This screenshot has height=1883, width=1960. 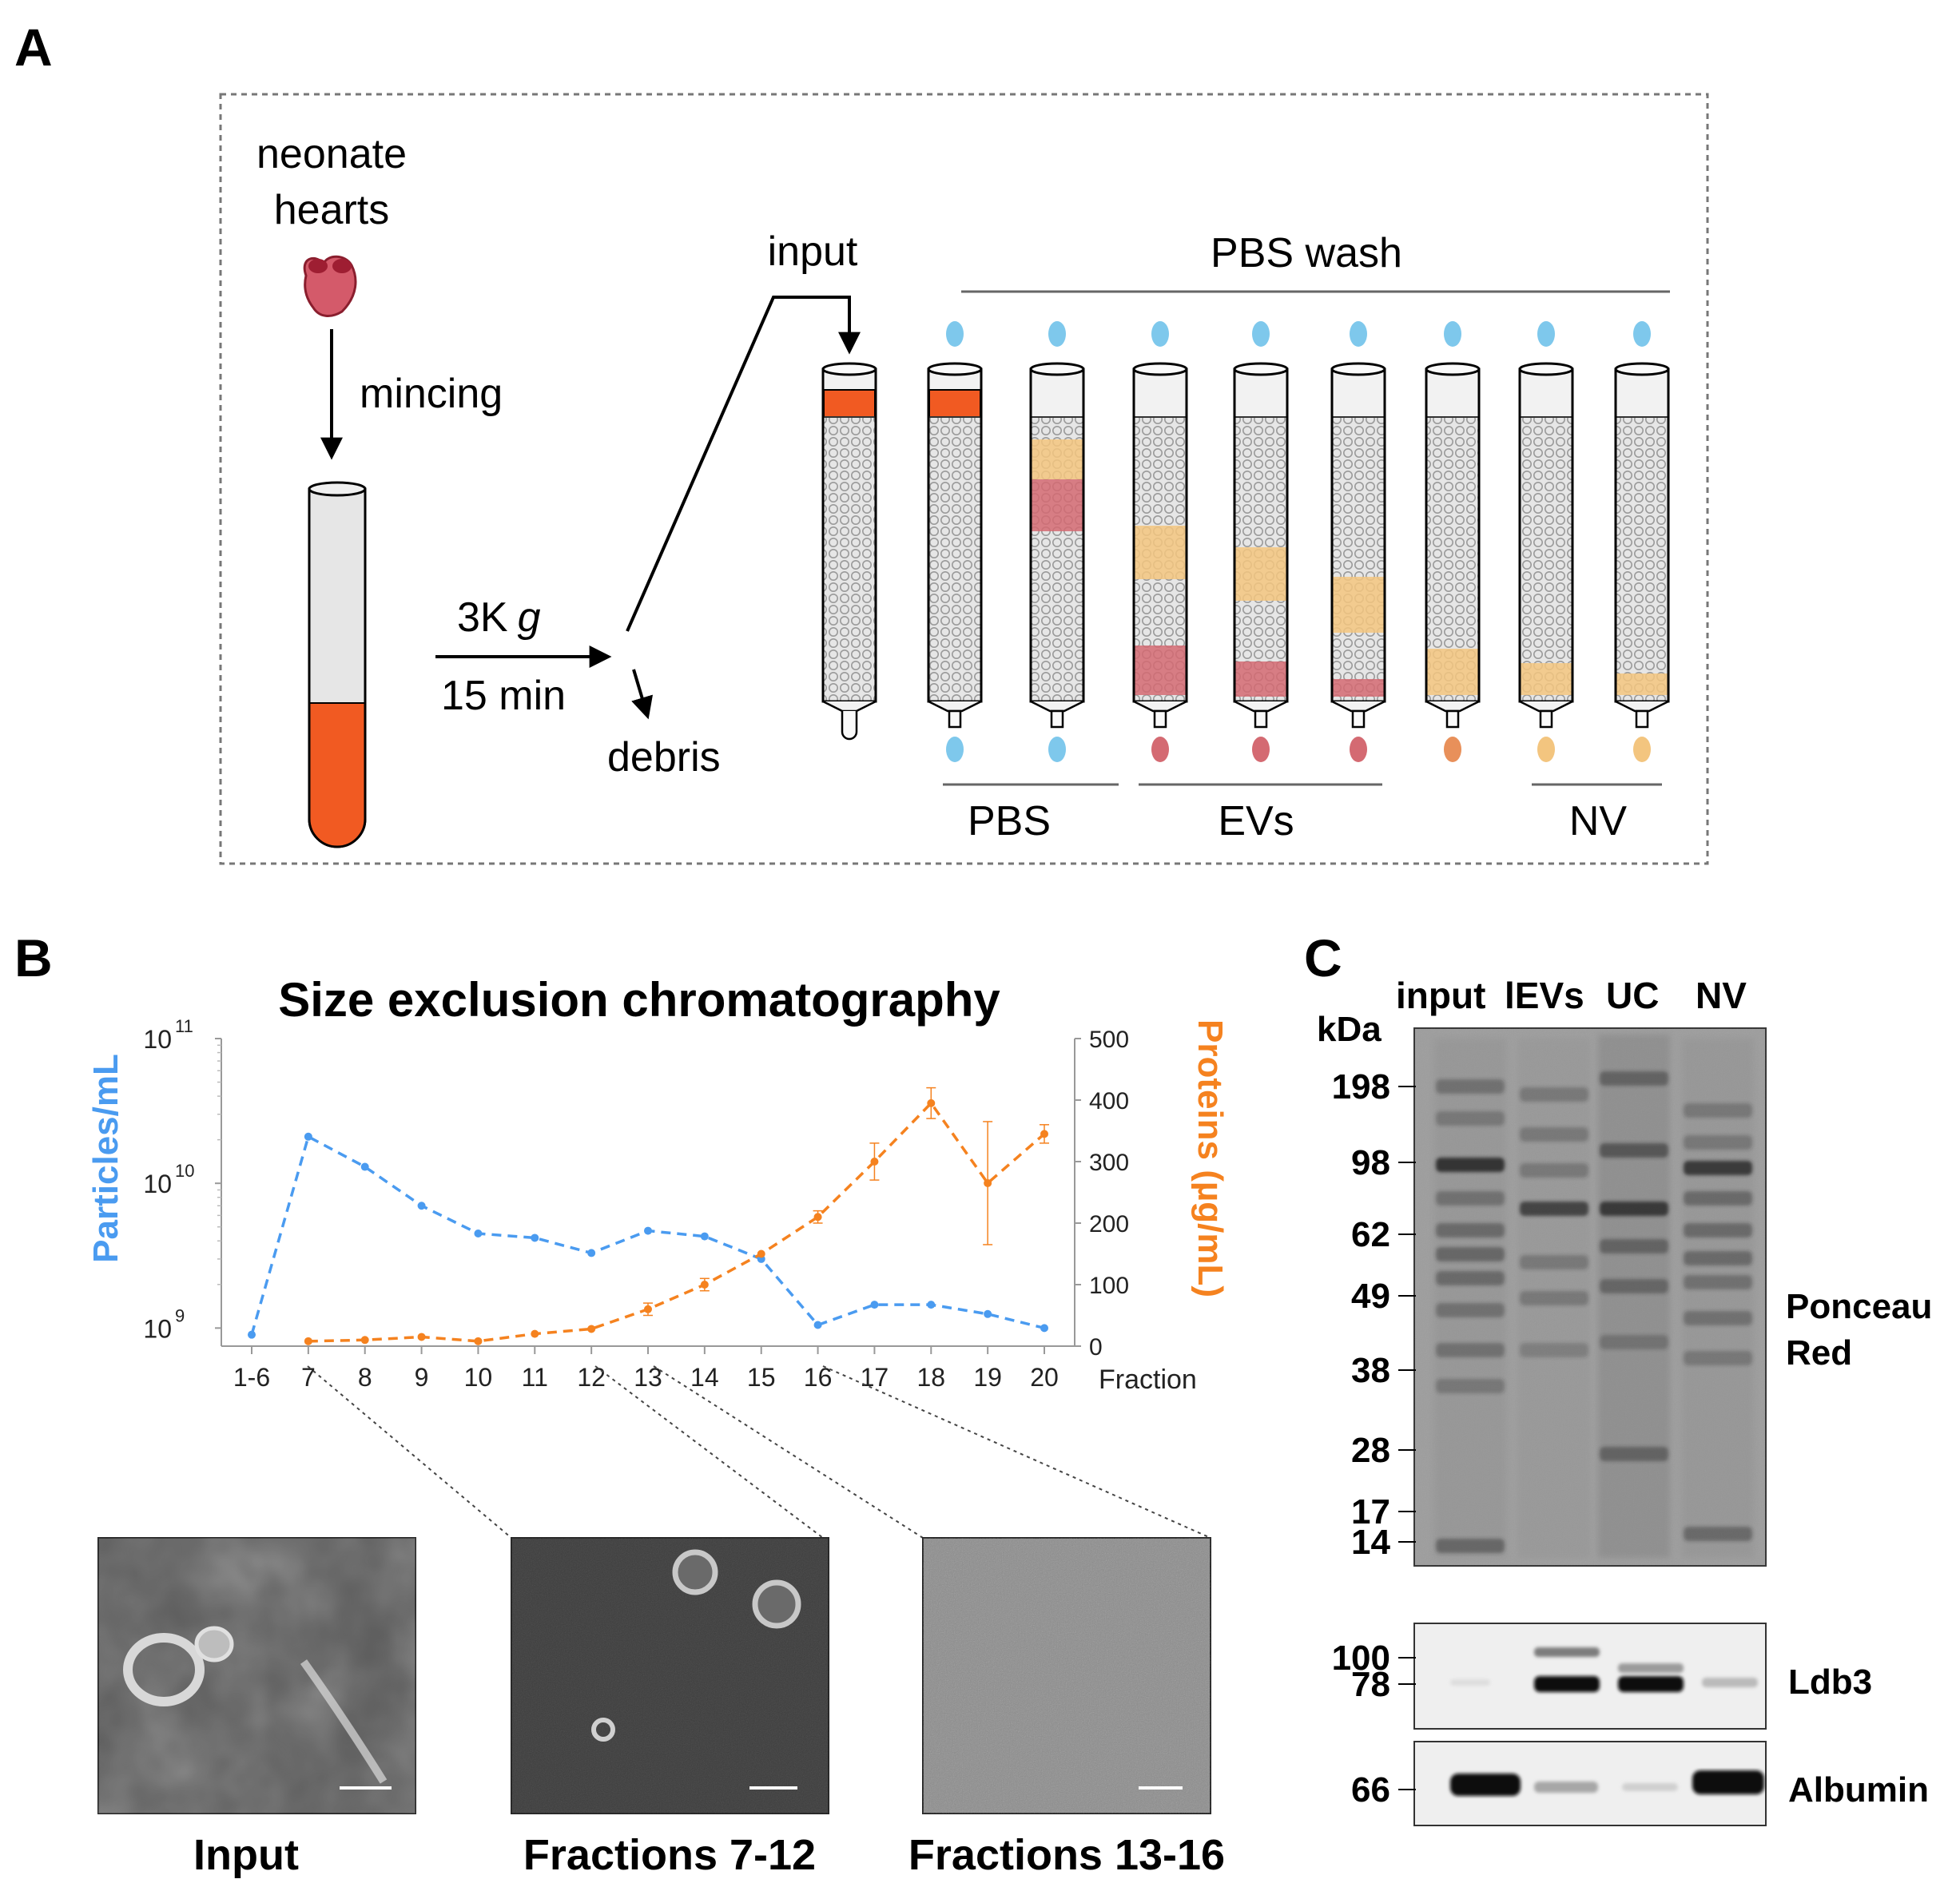 What do you see at coordinates (1066, 1855) in the screenshot?
I see `caption-fractions-13-16: Fractions 13-16` at bounding box center [1066, 1855].